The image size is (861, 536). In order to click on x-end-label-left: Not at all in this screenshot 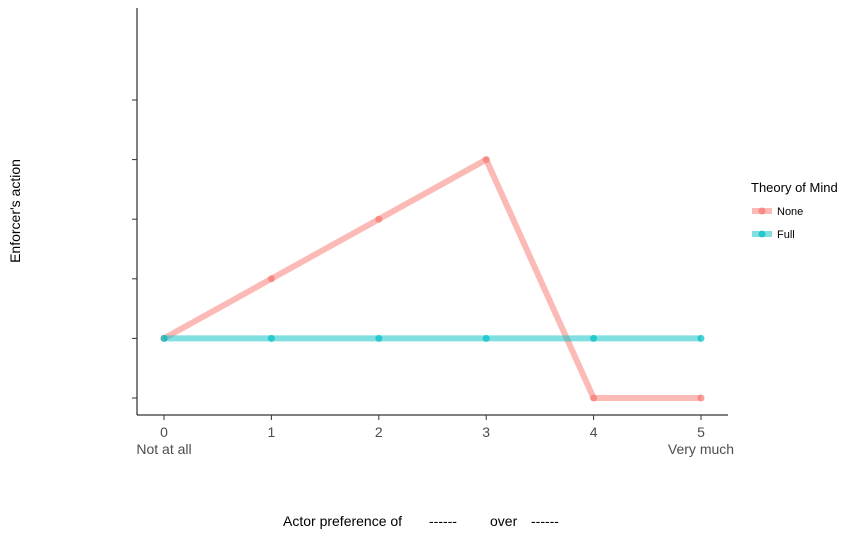, I will do `click(163, 449)`.